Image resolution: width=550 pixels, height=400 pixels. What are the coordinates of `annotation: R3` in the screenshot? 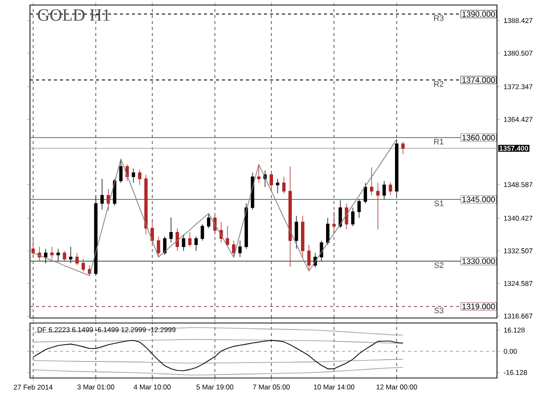 It's located at (439, 18).